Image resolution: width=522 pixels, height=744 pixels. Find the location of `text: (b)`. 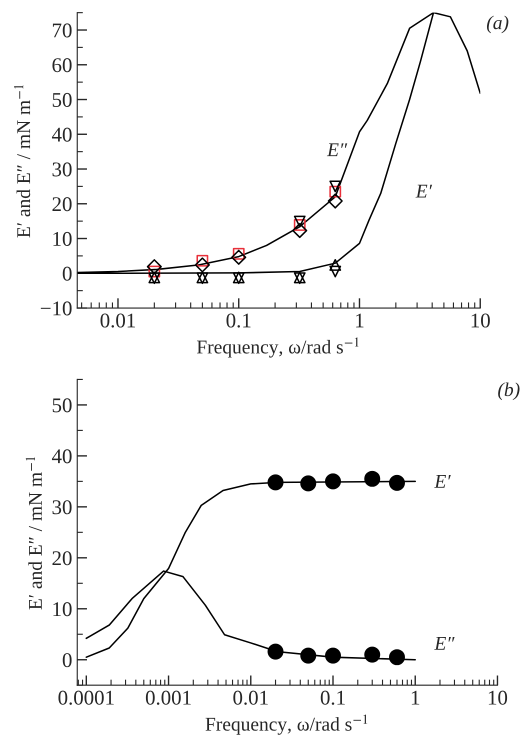

text: (b) is located at coordinates (509, 391).